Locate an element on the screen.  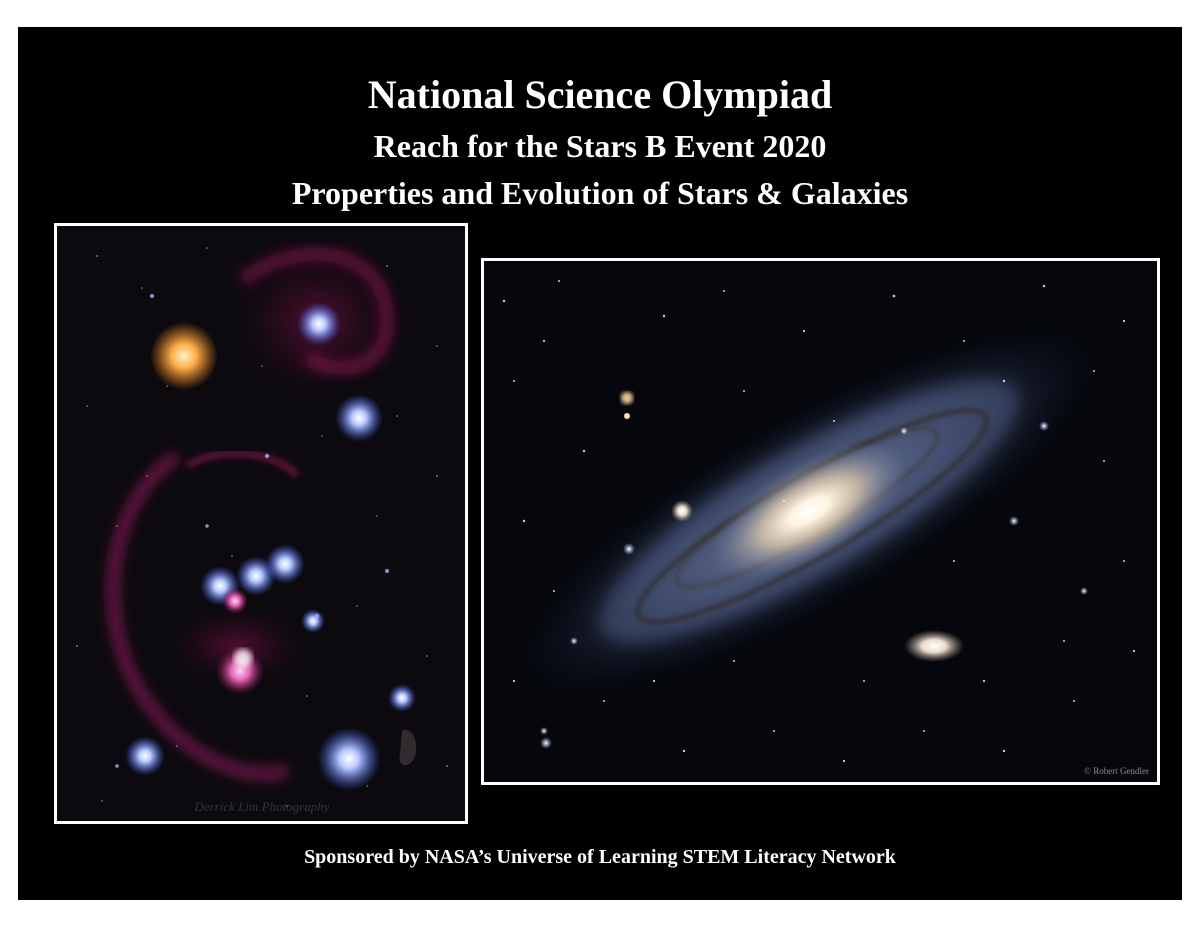
event-subtitle: Reach for the Stars B Event 2020 is located at coordinates (600, 146).